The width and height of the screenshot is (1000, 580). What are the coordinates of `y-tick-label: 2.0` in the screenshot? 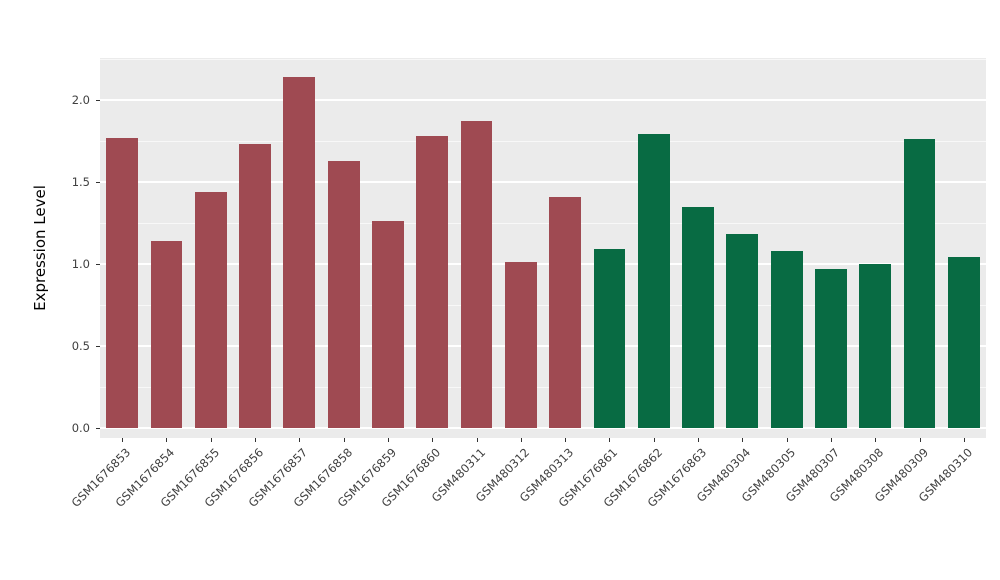 It's located at (80, 100).